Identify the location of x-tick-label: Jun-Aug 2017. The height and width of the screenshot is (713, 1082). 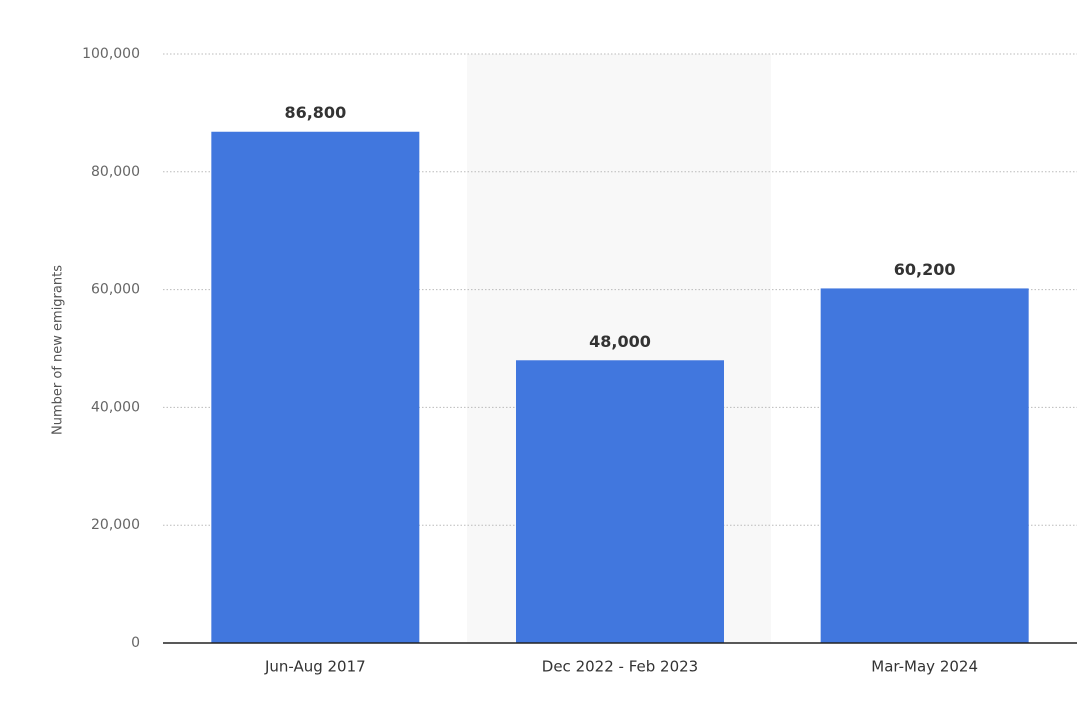
(315, 667).